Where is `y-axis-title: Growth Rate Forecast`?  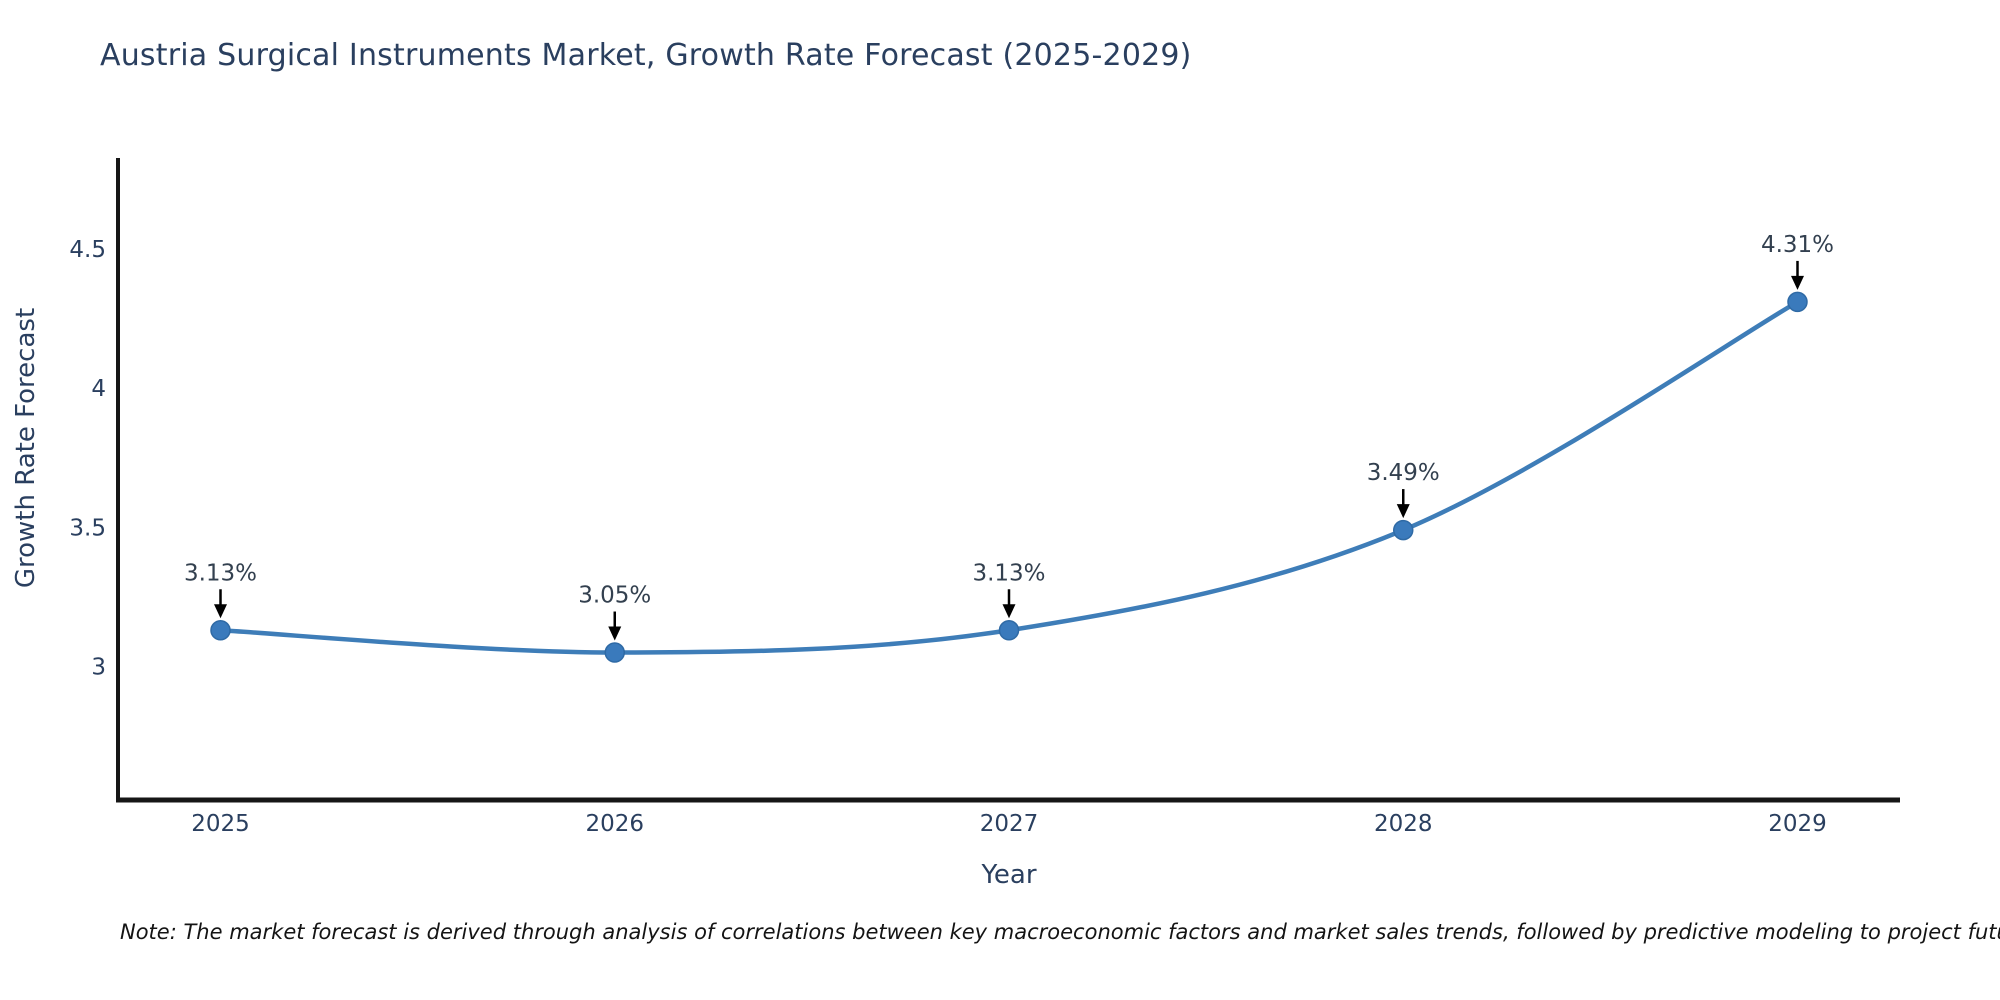 y-axis-title: Growth Rate Forecast is located at coordinates (26, 448).